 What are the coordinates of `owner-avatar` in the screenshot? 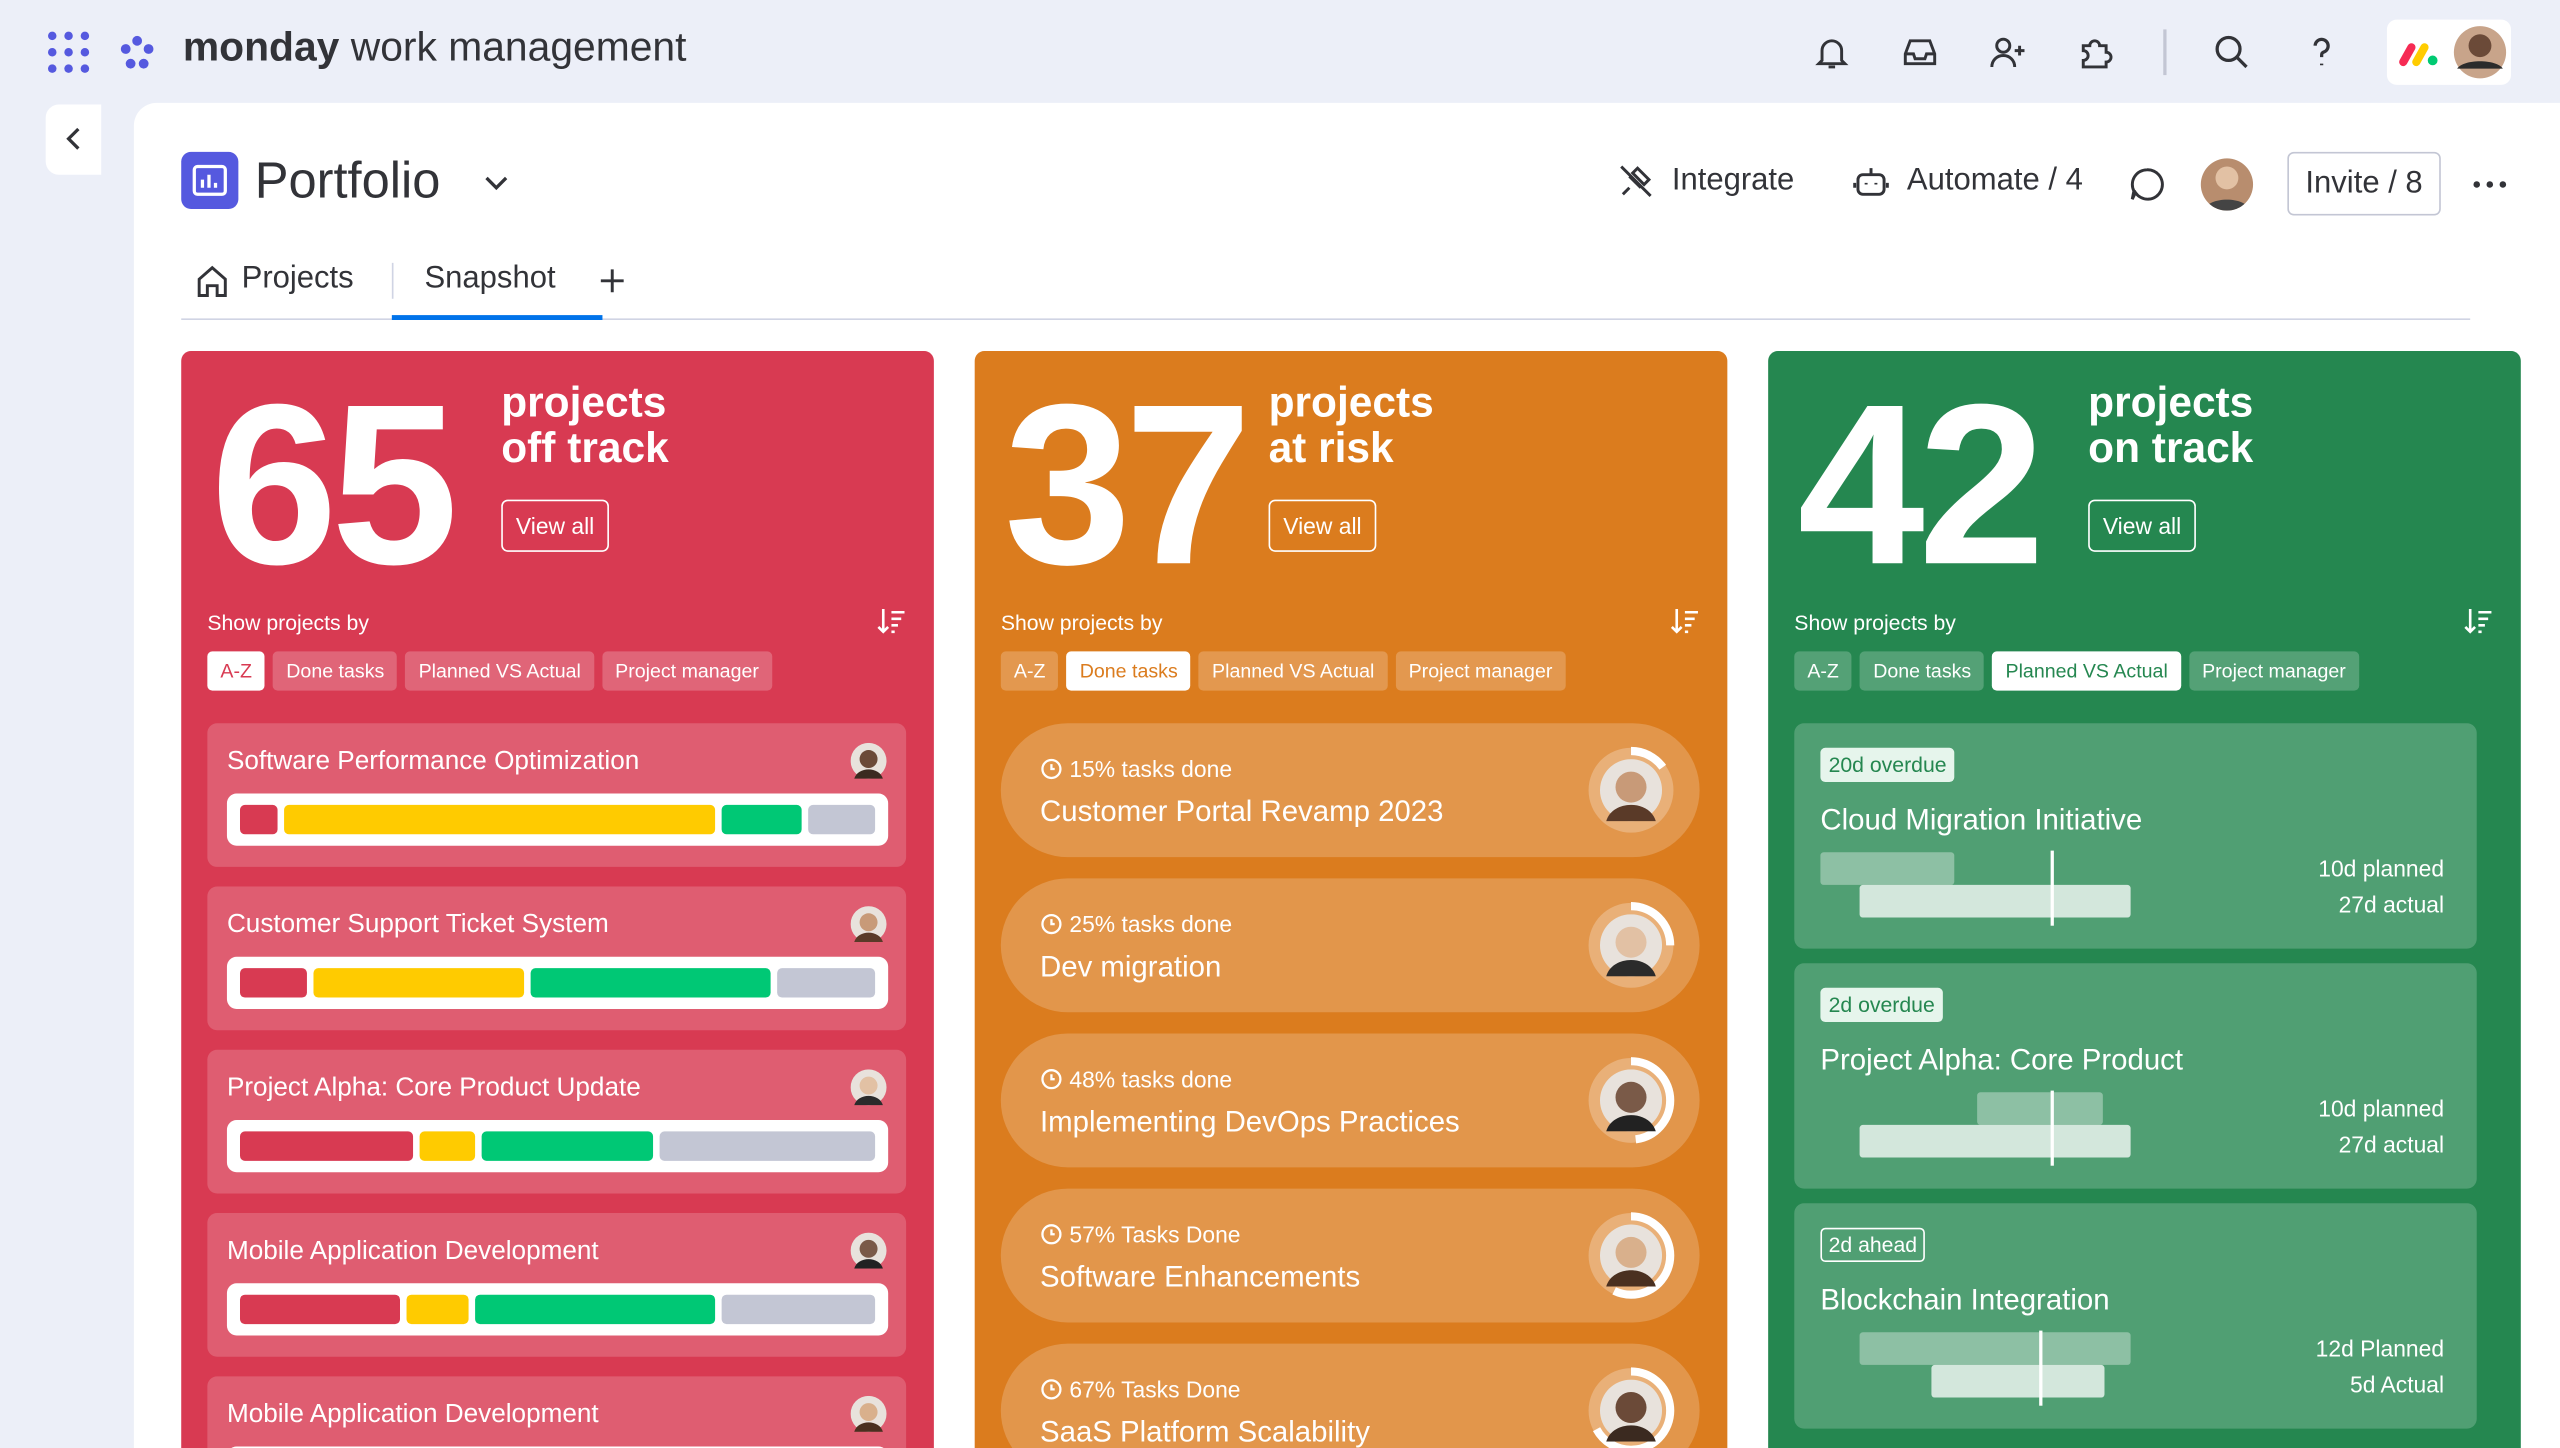 It's located at (2227, 184).